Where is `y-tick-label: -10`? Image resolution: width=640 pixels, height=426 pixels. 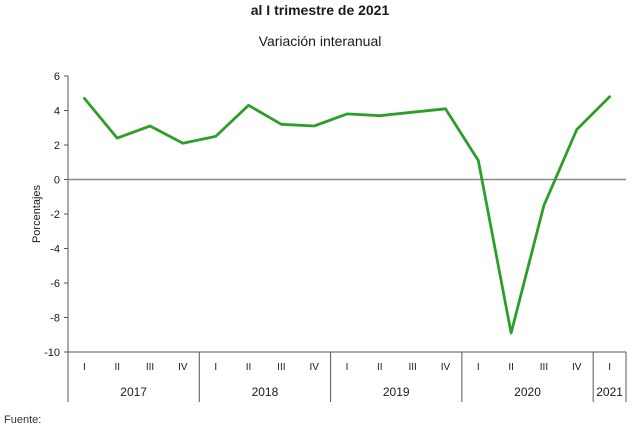
y-tick-label: -10 is located at coordinates (52, 353).